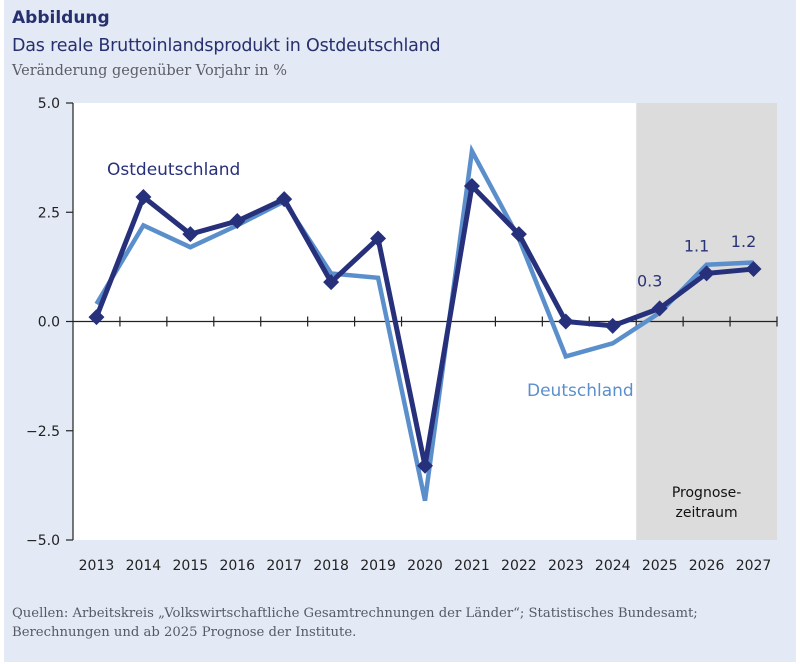 This screenshot has height=664, width=800. Describe the element at coordinates (519, 566) in the screenshot. I see `x-tick-label: 2022` at that location.